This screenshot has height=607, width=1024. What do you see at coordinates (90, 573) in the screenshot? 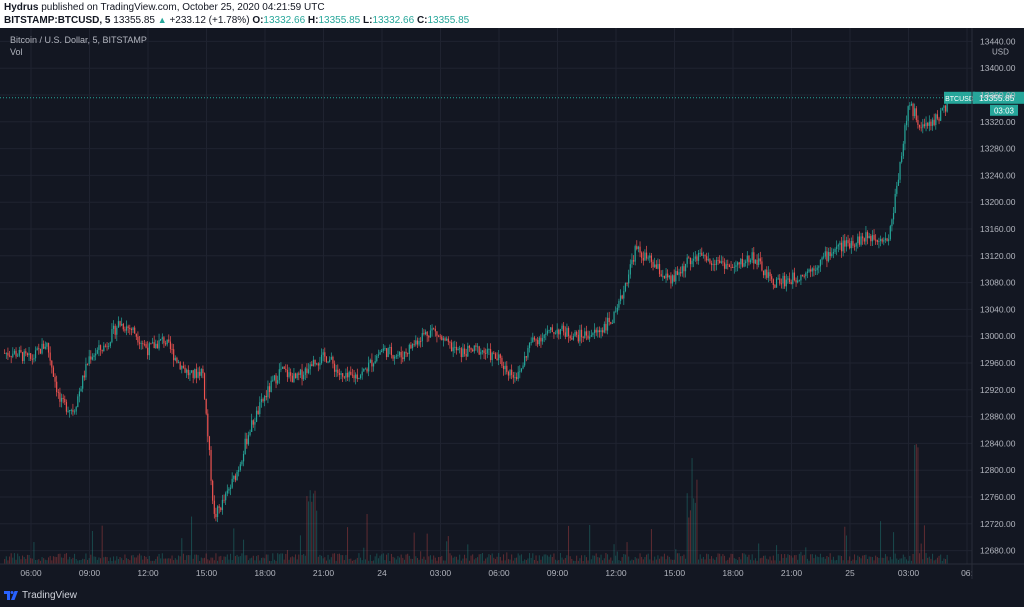
I see `time-tick-label: 09:00` at bounding box center [90, 573].